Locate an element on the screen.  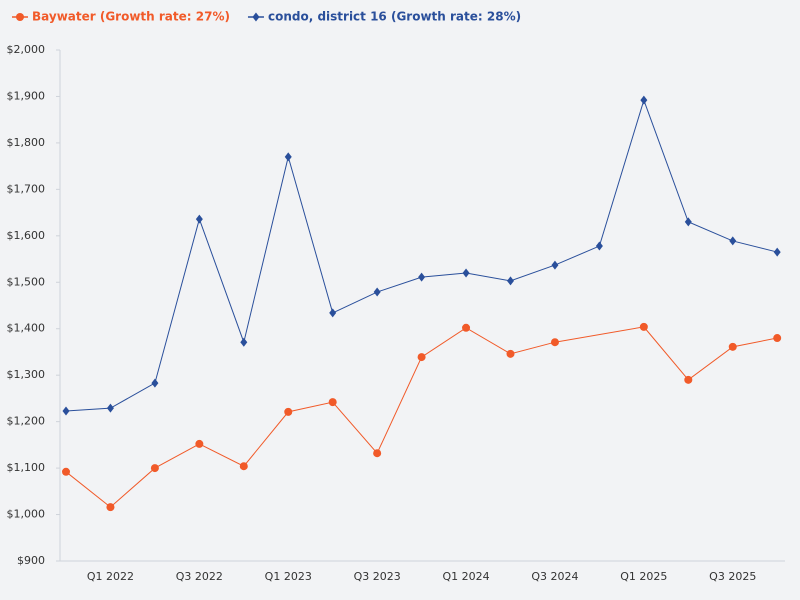
y-tick-label: $2,000 is located at coordinates (26, 49).